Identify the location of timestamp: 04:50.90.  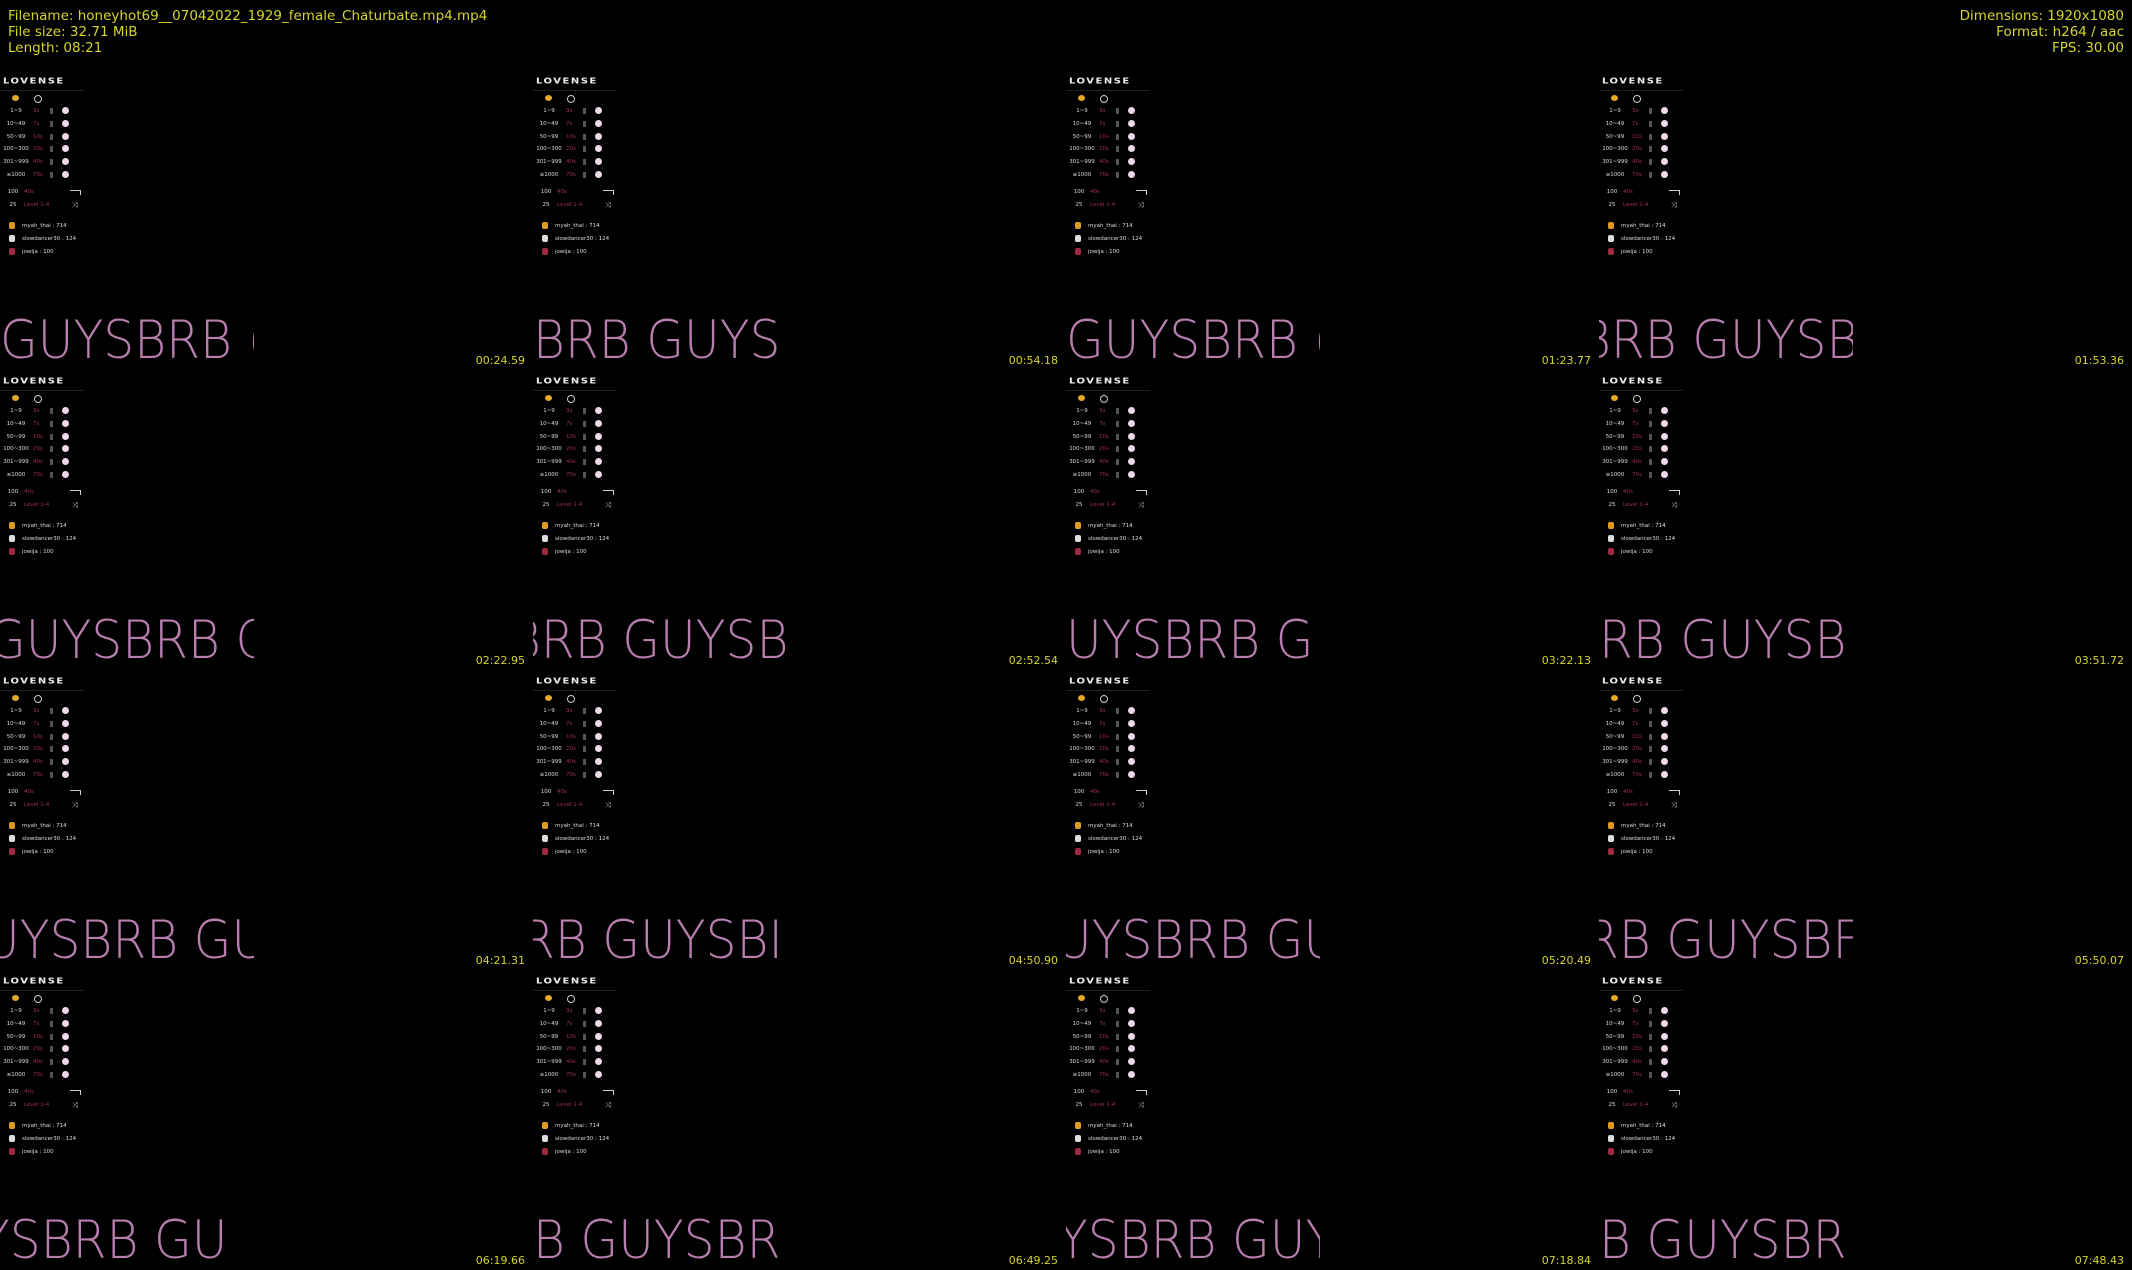
(1033, 960).